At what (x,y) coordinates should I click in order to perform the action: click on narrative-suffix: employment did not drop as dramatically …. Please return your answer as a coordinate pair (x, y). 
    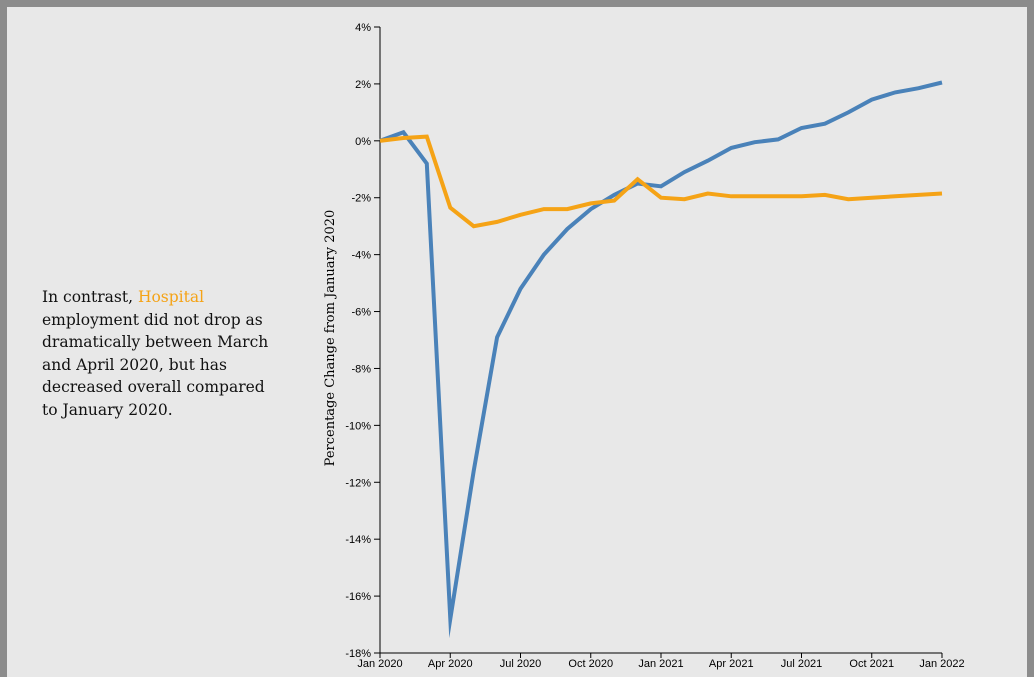
    Looking at the image, I should click on (155, 364).